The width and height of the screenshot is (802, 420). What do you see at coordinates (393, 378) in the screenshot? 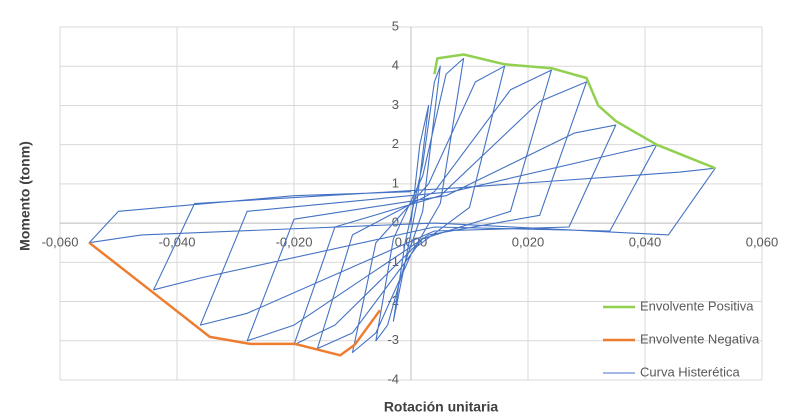
I see `y-tick-label: -4` at bounding box center [393, 378].